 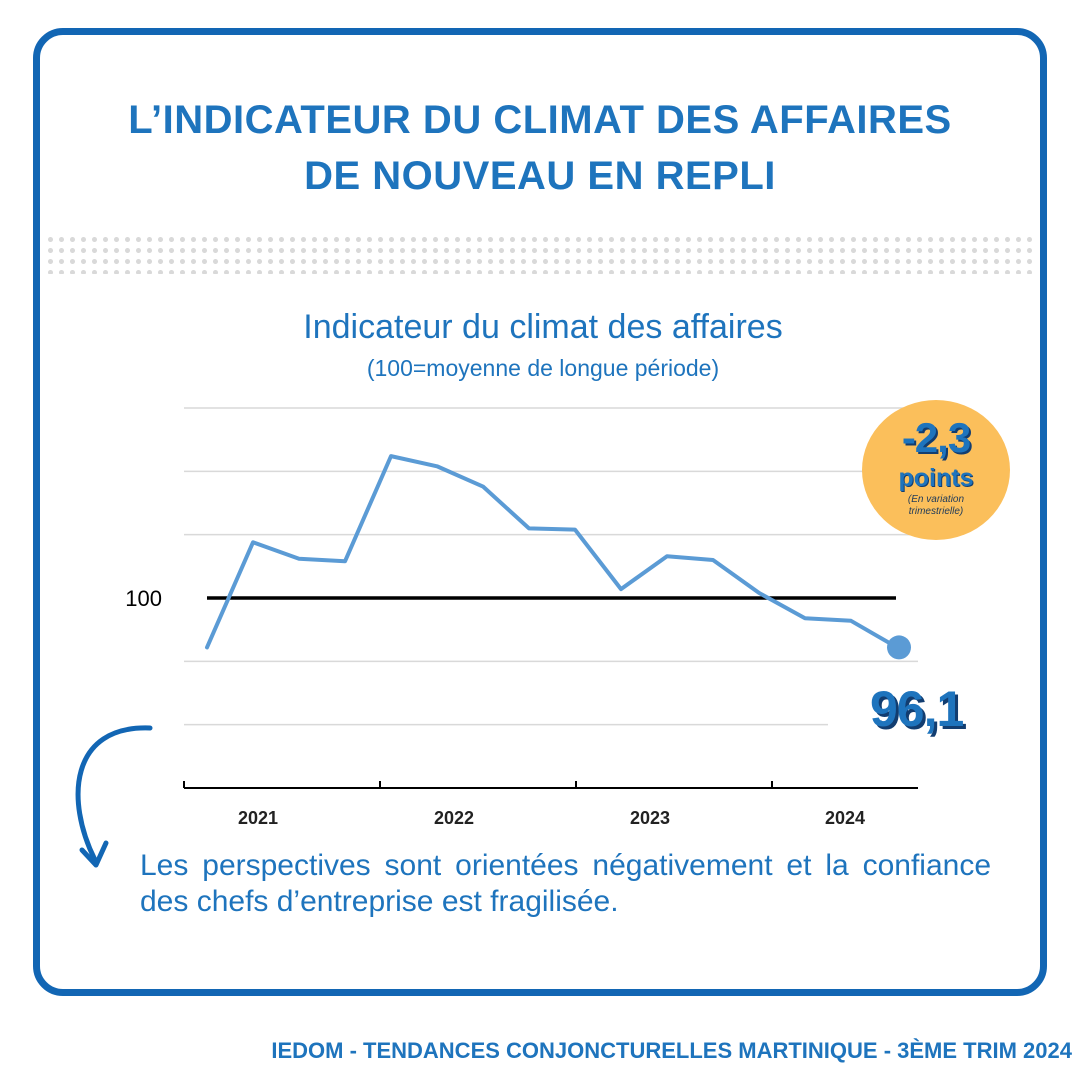 What do you see at coordinates (917, 709) in the screenshot?
I see `last-value-label: 96,1` at bounding box center [917, 709].